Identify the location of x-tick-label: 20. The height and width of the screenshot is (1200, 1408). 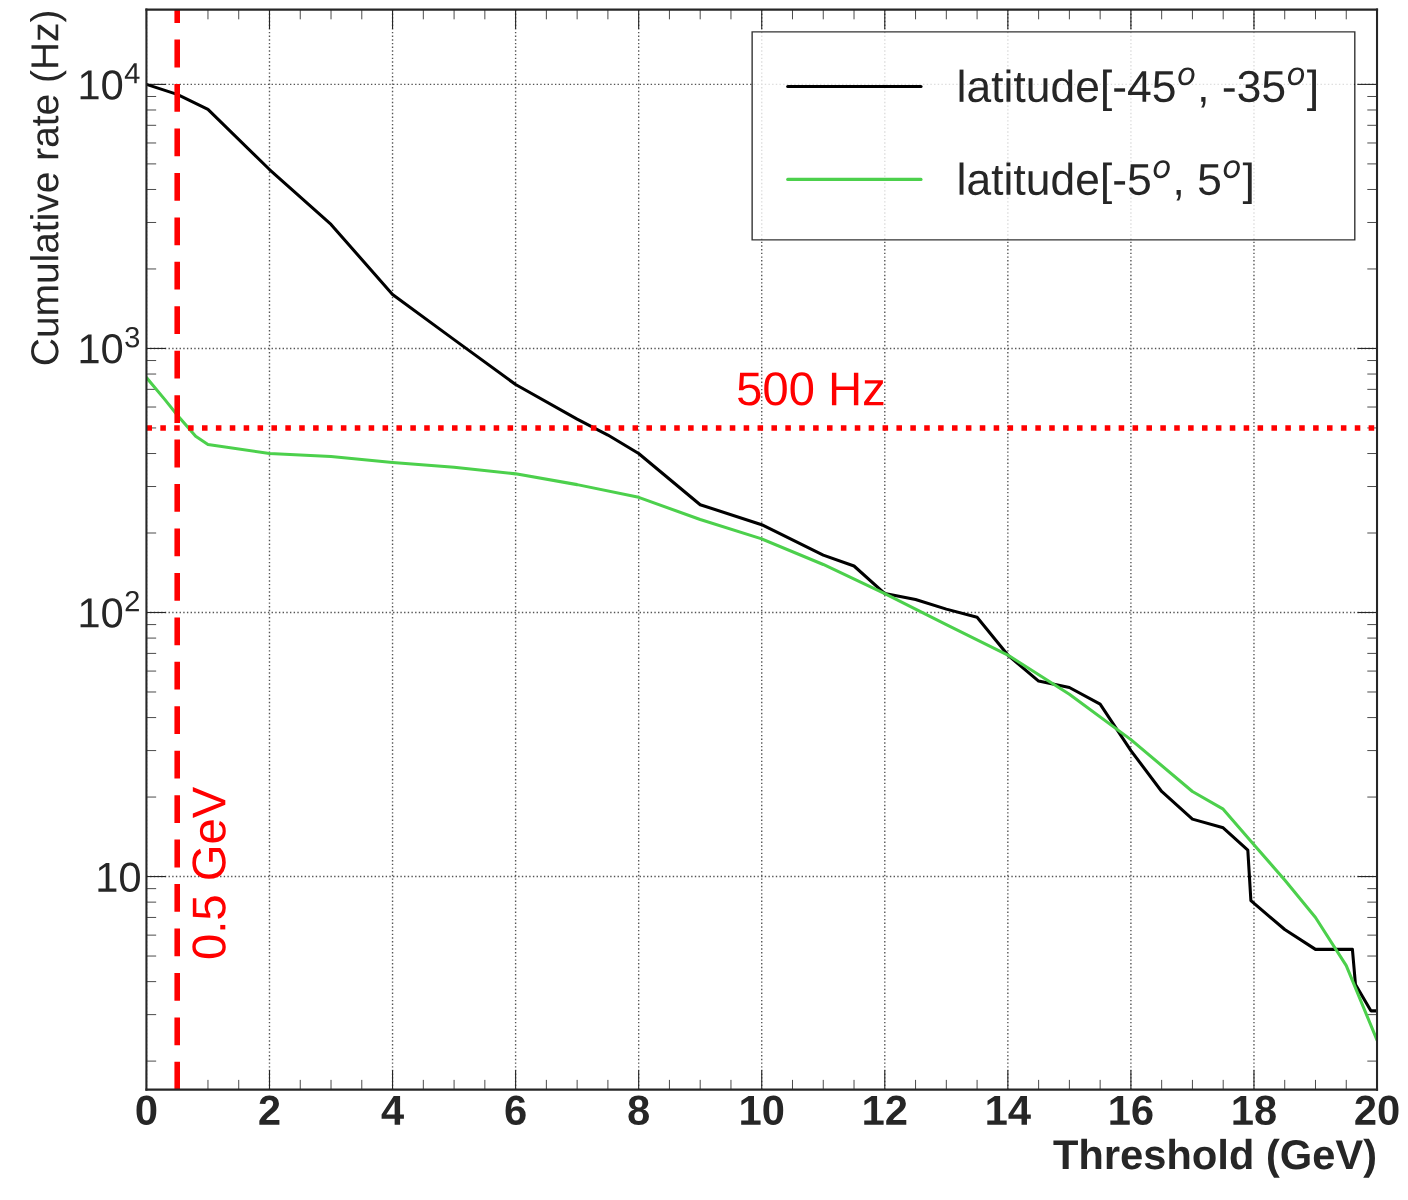
(1377, 1110).